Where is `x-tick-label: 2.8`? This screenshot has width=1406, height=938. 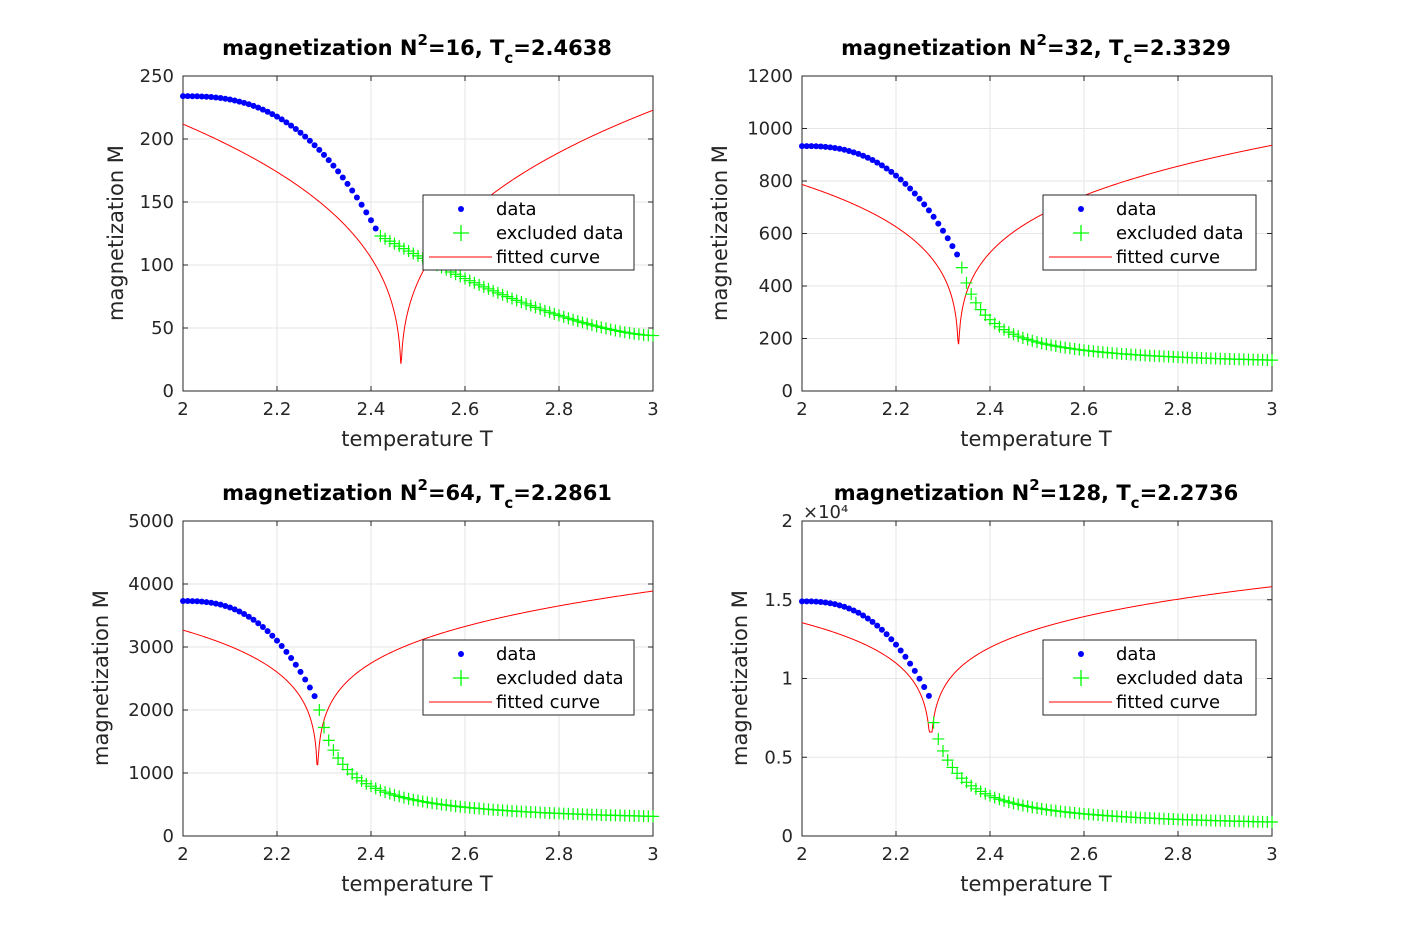
x-tick-label: 2.8 is located at coordinates (1178, 409).